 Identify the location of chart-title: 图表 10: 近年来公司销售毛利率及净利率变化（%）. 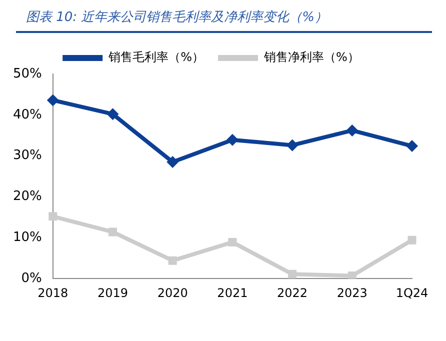
(177, 17).